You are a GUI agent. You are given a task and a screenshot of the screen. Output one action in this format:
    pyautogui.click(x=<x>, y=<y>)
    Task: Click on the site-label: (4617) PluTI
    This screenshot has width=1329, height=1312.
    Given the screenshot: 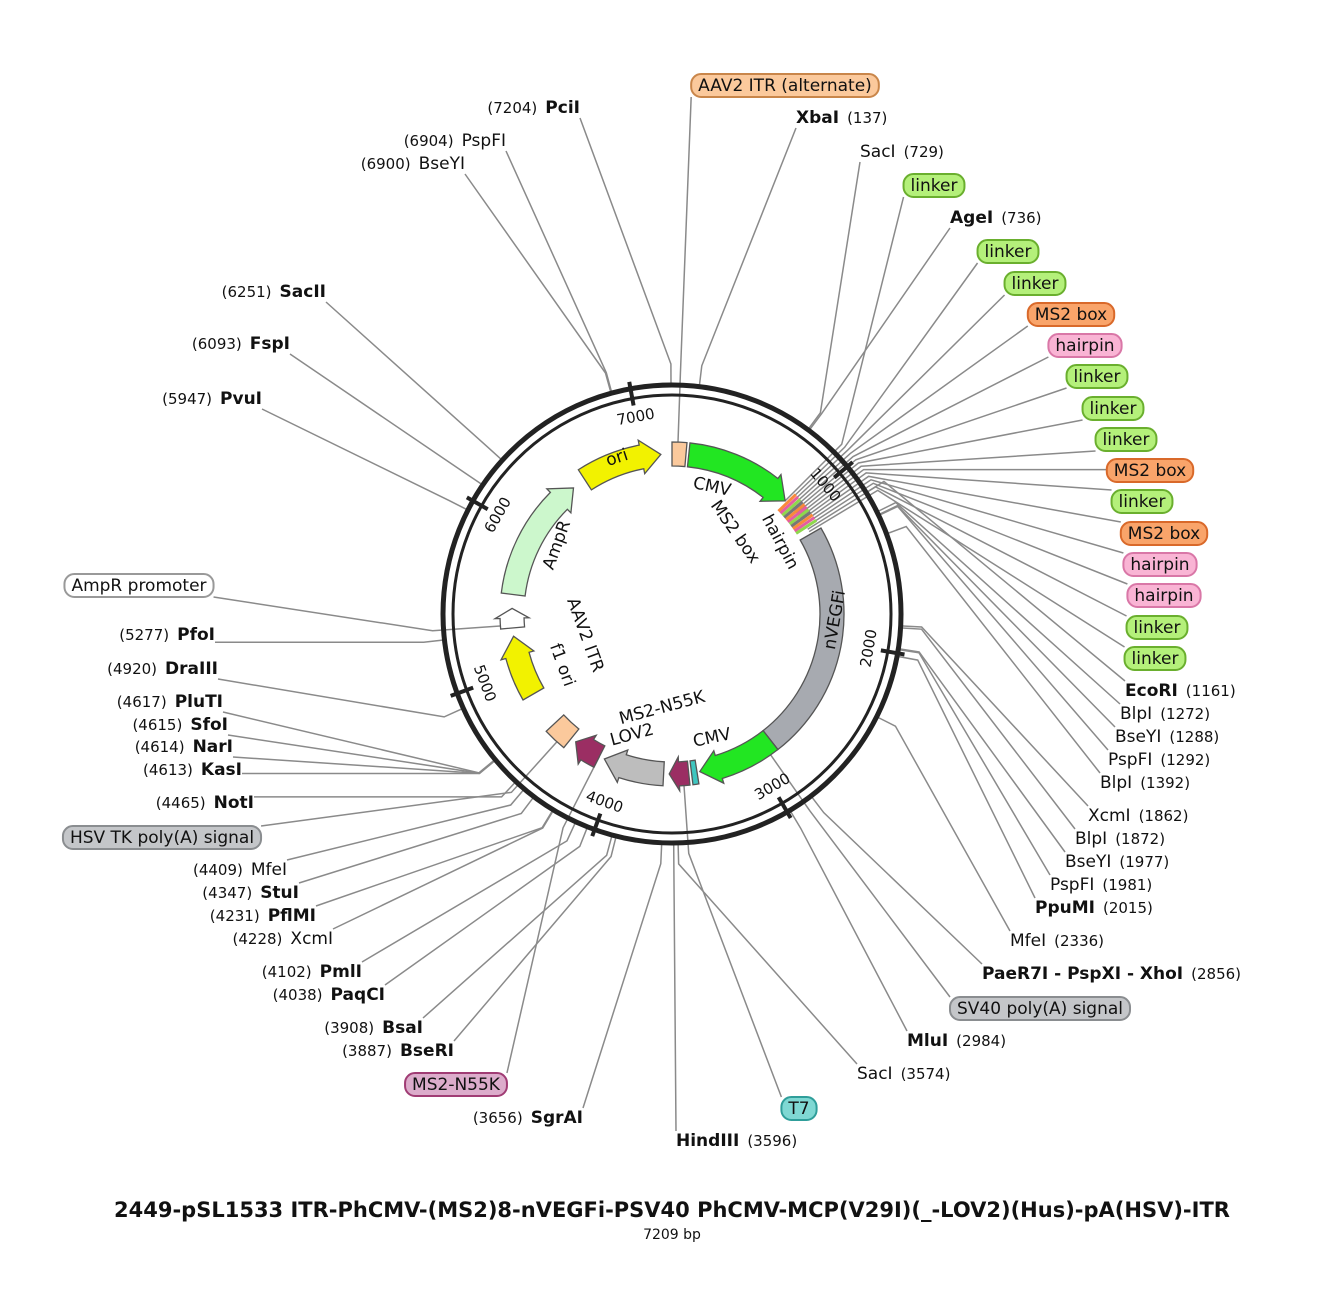 What is the action you would take?
    pyautogui.click(x=170, y=702)
    